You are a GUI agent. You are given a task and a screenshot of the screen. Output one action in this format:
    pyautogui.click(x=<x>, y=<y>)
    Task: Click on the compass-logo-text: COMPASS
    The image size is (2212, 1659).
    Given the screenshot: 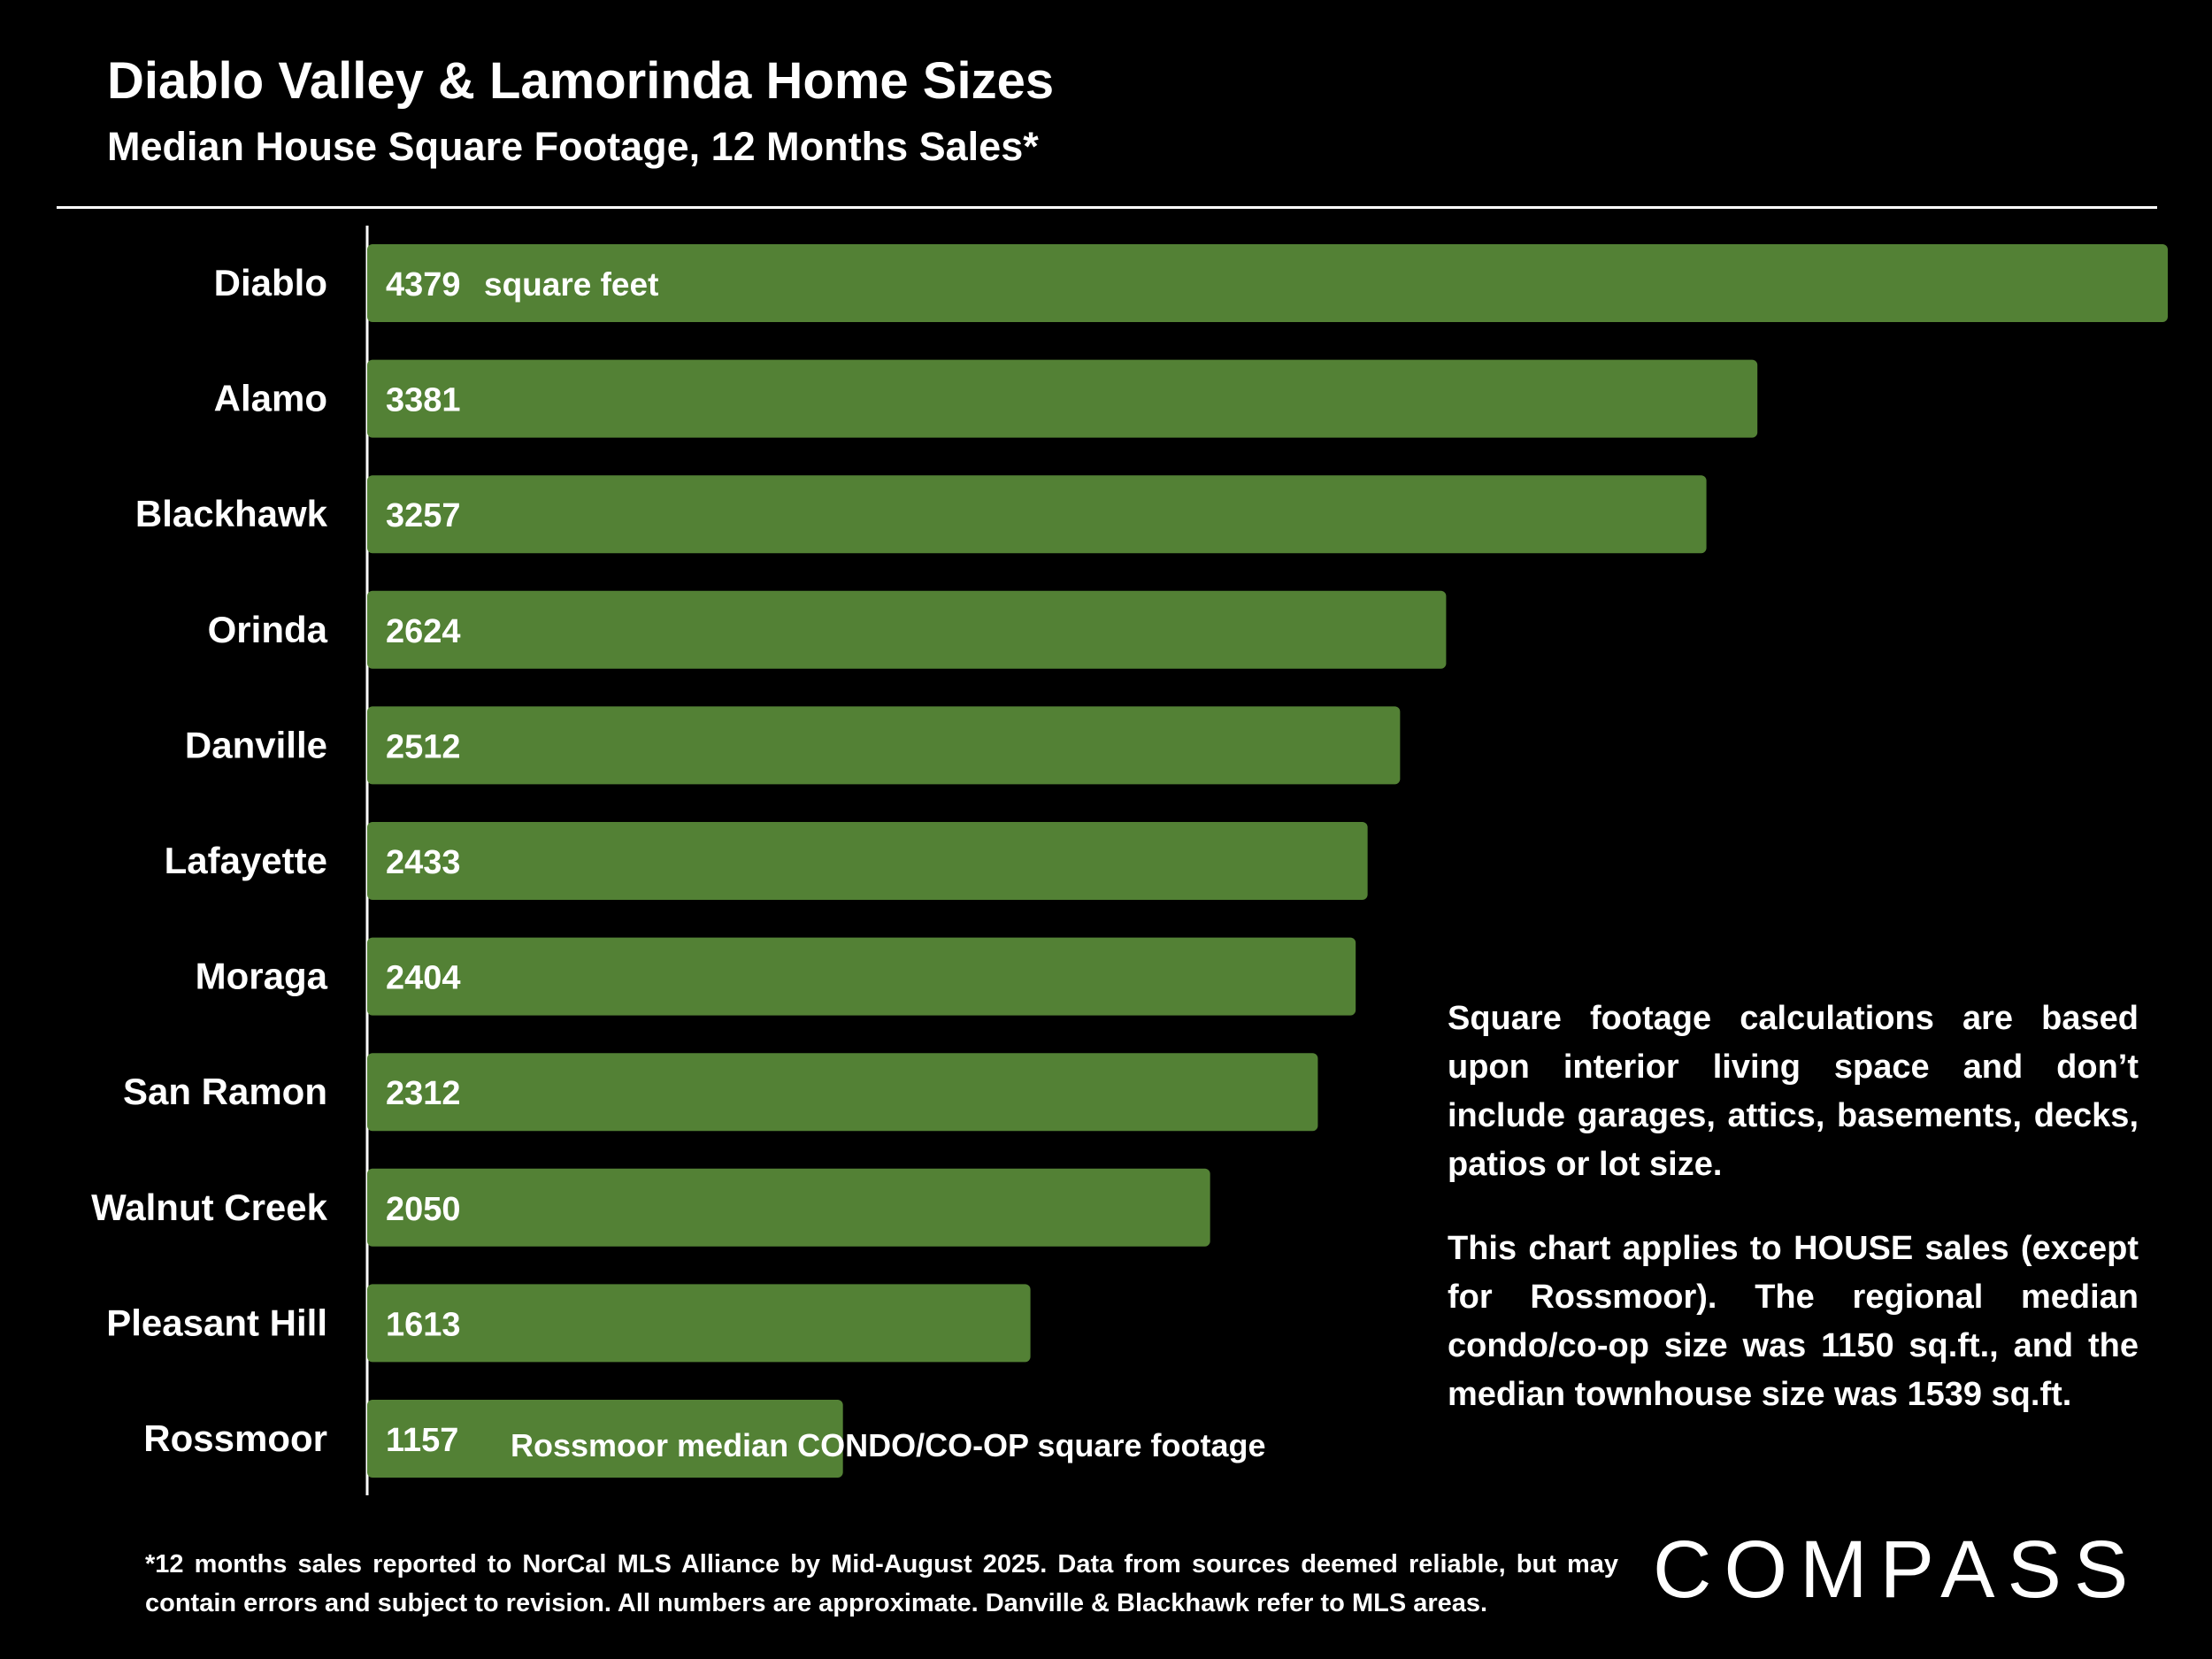 What is the action you would take?
    pyautogui.click(x=1897, y=1570)
    